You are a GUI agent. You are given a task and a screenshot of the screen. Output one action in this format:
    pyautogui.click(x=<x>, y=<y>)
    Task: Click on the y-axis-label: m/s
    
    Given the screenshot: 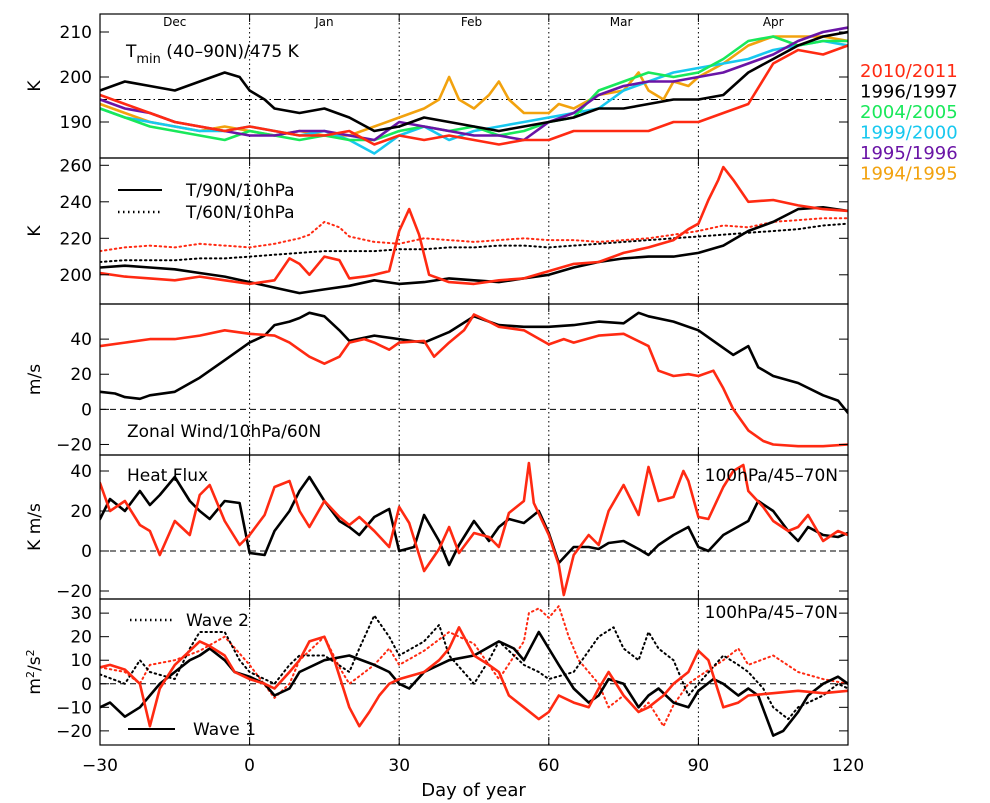 What is the action you would take?
    pyautogui.click(x=35, y=379)
    